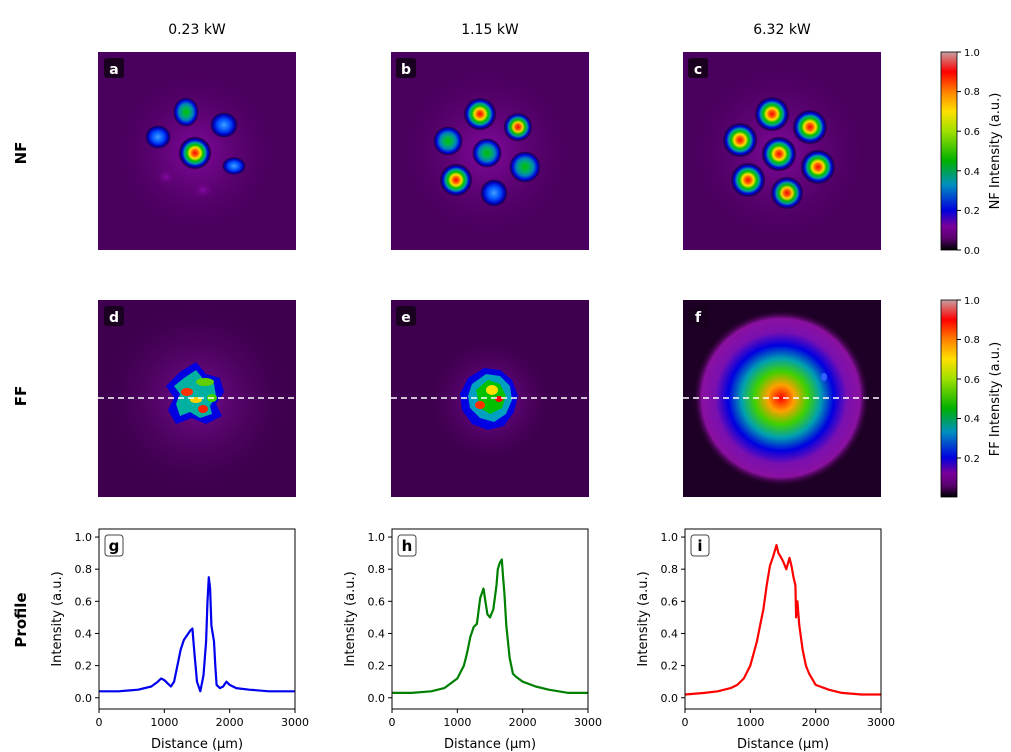 The image size is (1011, 752). I want to click on x-tick-label-h-3: 3000, so click(588, 722).